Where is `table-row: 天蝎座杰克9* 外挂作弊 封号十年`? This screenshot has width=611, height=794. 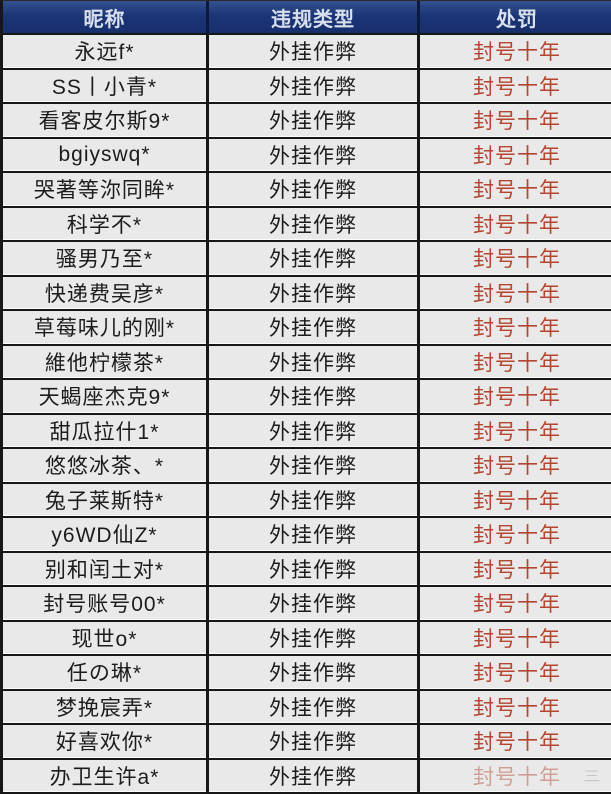
table-row: 天蝎座杰克9* 外挂作弊 封号十年 is located at coordinates (307, 397).